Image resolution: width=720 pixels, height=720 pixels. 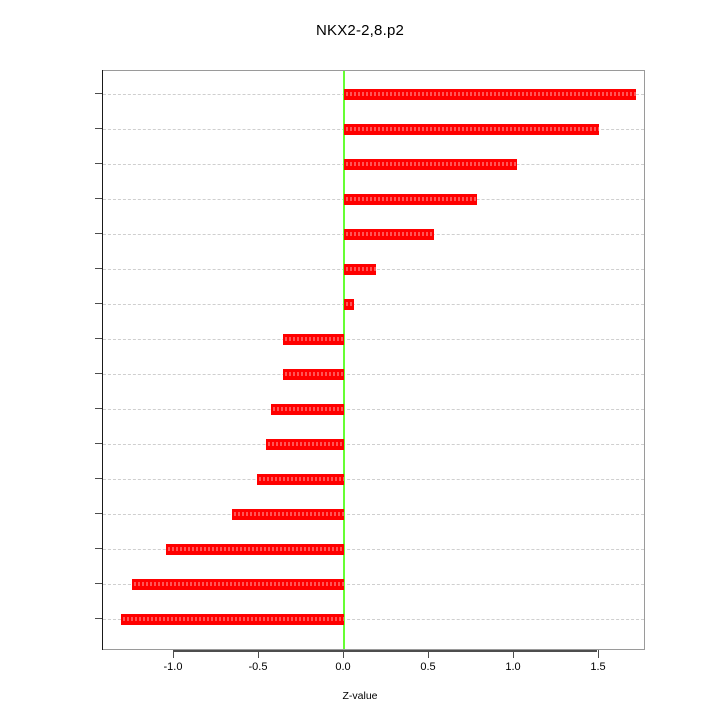 I want to click on x-axis-line, so click(x=385, y=651).